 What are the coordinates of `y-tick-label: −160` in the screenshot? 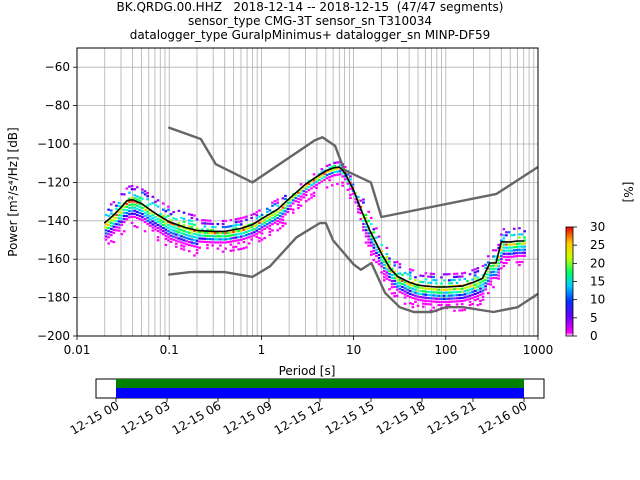 It's located at (53, 259).